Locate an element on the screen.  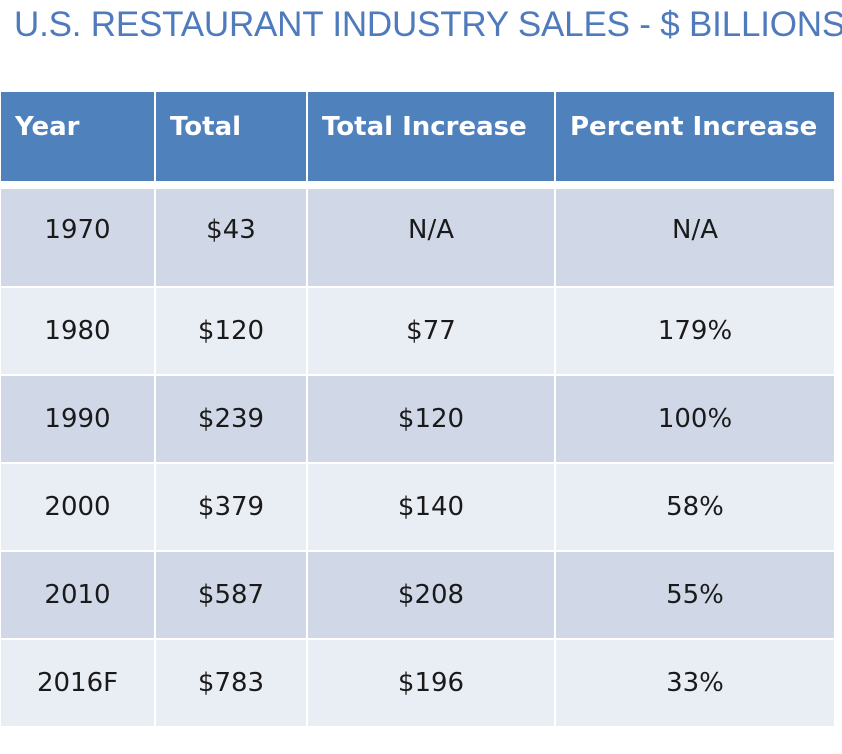
column-header-year: Year is located at coordinates (78, 140).